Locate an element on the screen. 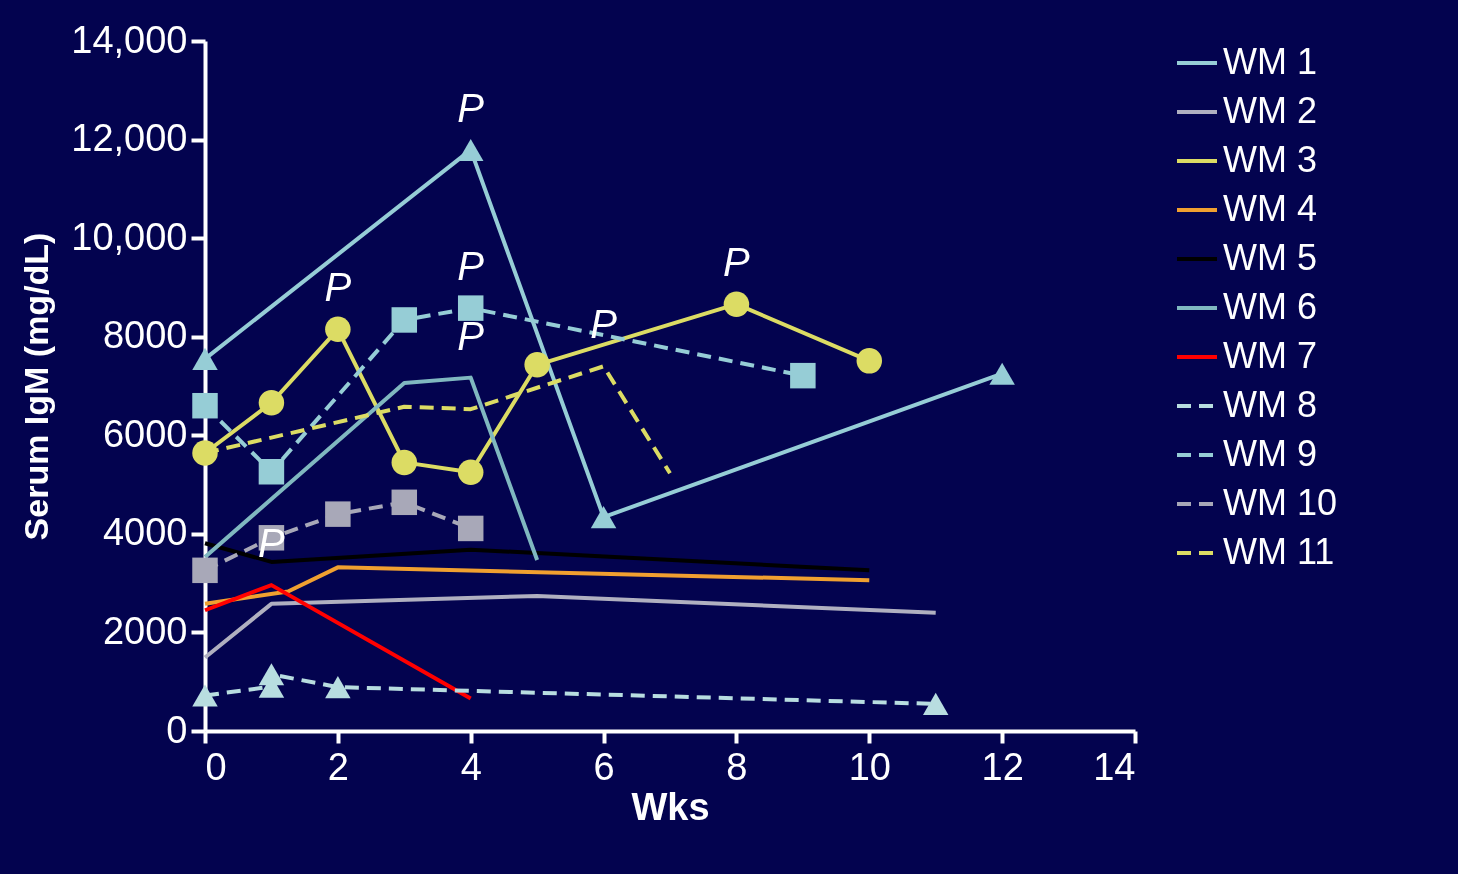 This screenshot has height=874, width=1458. x-tick-label: 4 is located at coordinates (471, 766).